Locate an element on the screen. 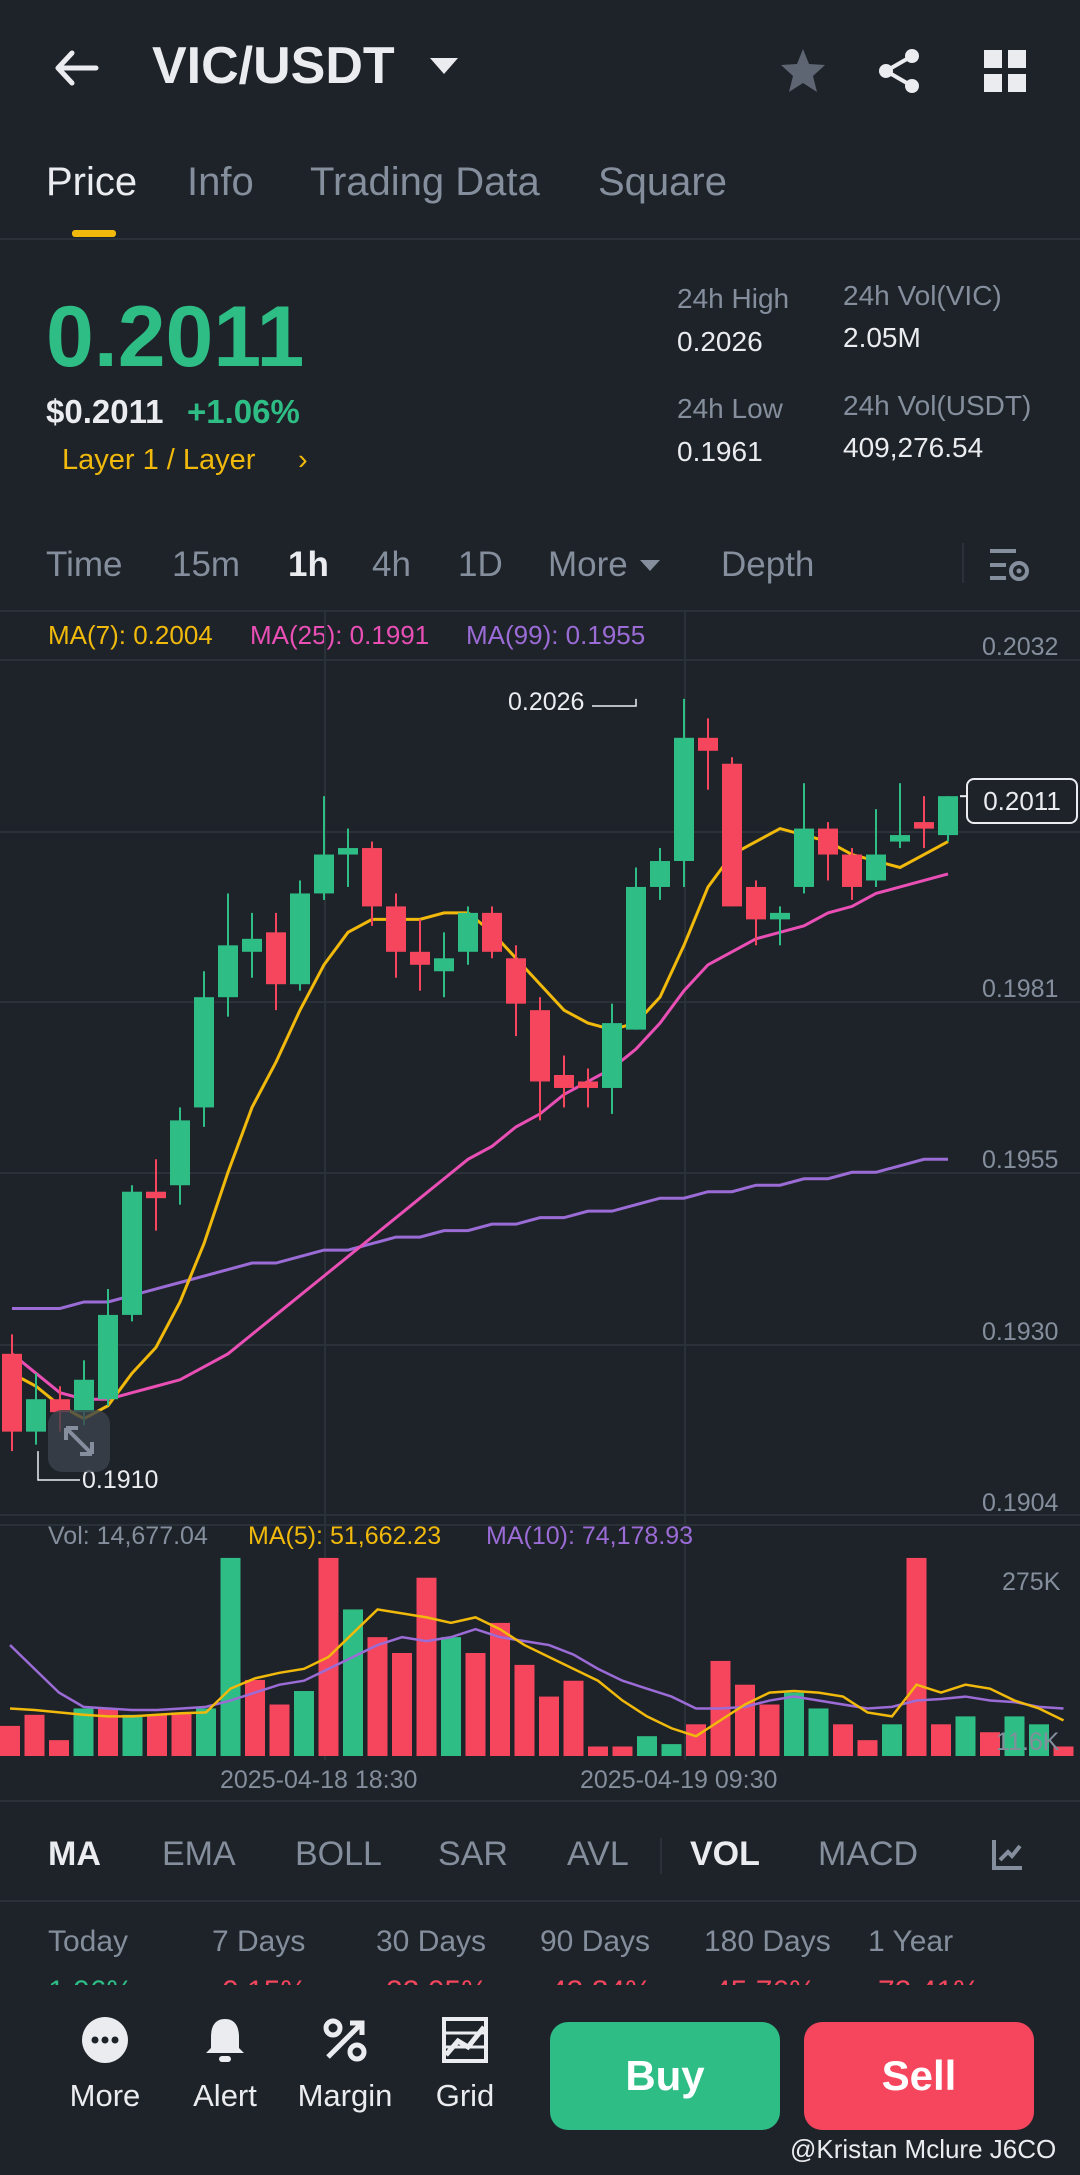 This screenshot has height=2175, width=1080. indicator-settings-icon is located at coordinates (1008, 1854).